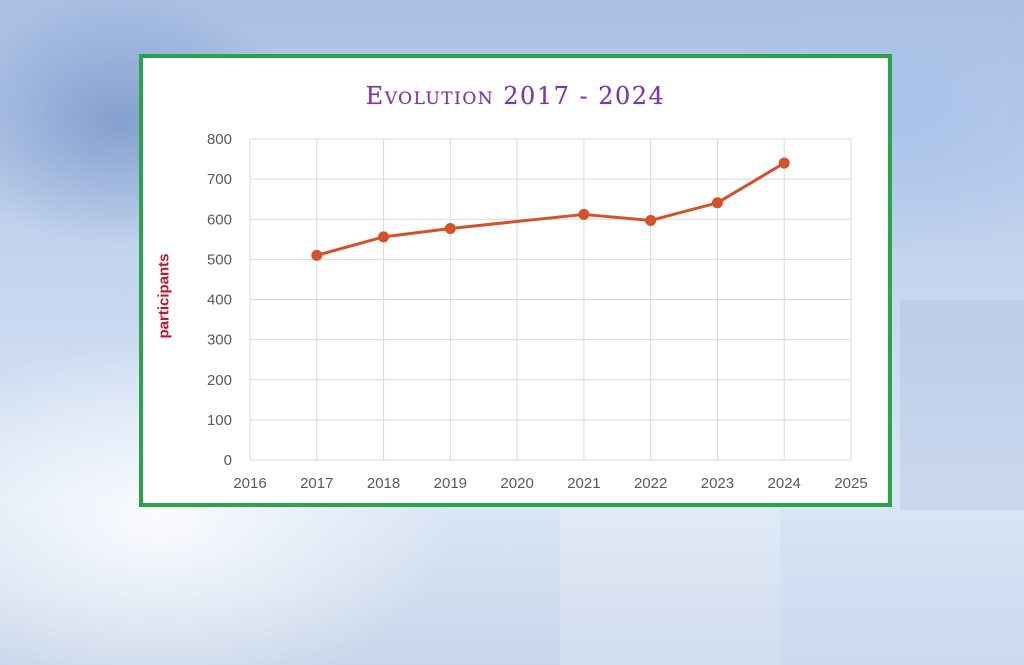  Describe the element at coordinates (219, 219) in the screenshot. I see `y-tick-label: 600` at that location.